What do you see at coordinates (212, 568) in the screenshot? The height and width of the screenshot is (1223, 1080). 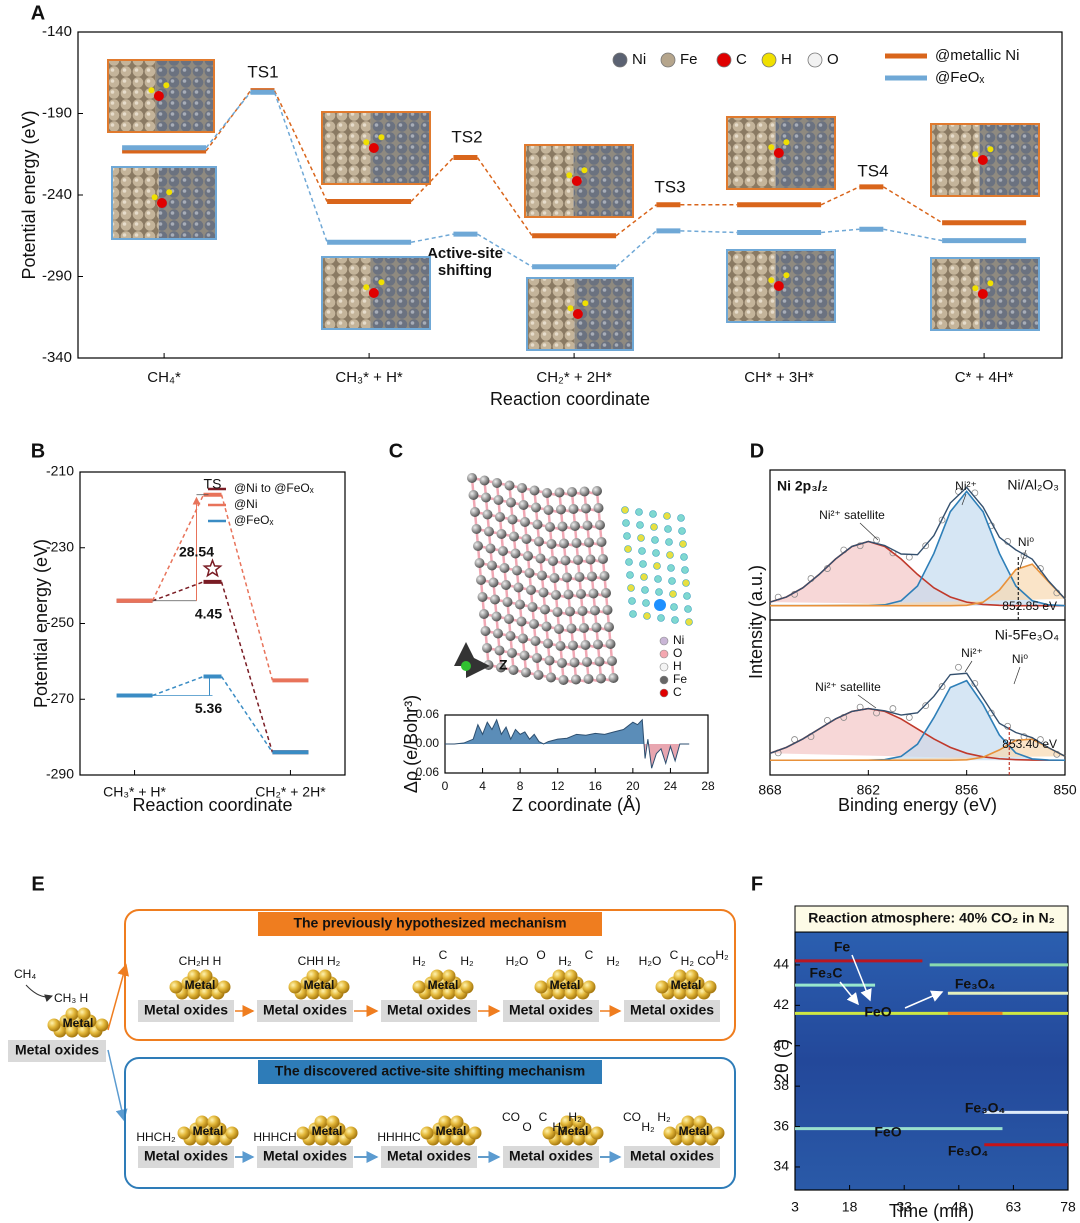 I see `star-marker` at bounding box center [212, 568].